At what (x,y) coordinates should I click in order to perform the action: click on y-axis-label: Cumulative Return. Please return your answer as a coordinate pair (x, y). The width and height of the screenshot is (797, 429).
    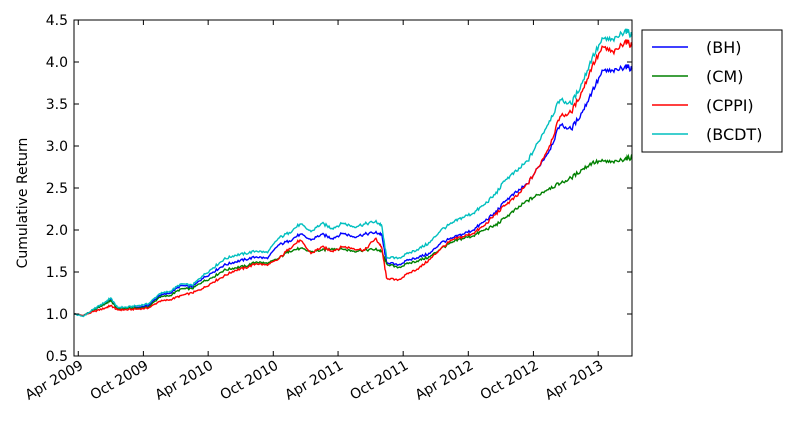
    Looking at the image, I should click on (23, 203).